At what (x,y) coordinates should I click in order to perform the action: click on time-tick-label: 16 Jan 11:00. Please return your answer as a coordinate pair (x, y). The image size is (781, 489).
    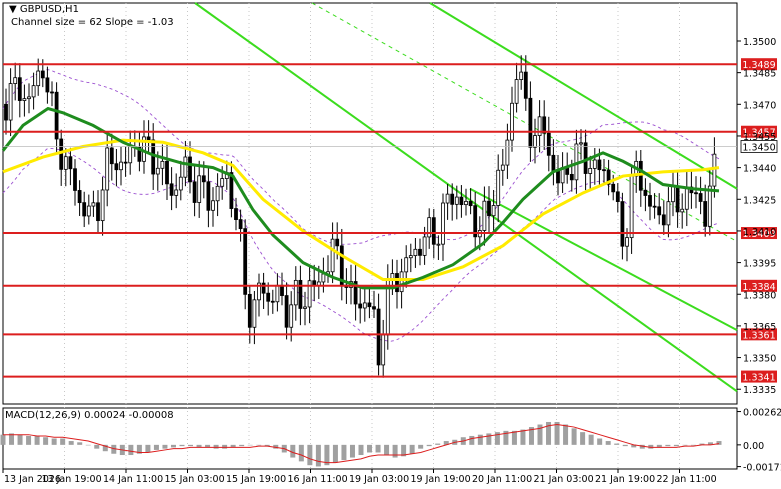
    Looking at the image, I should click on (318, 479).